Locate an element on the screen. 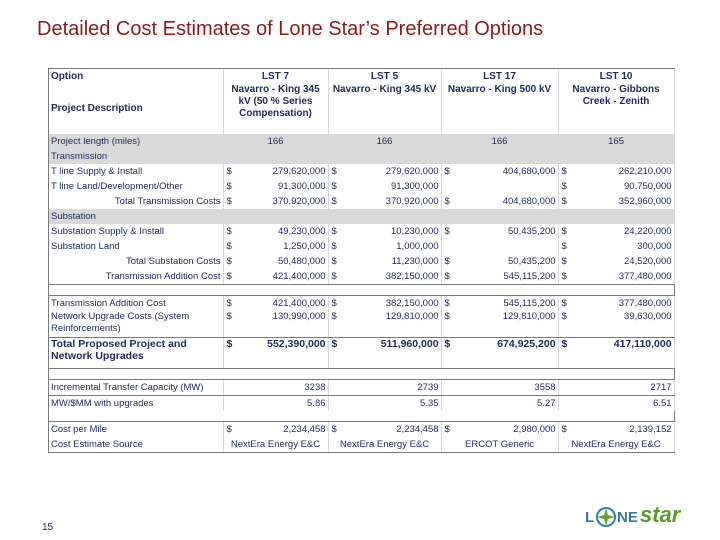 The width and height of the screenshot is (720, 540). cell-value: 511,960,000 is located at coordinates (392, 353).